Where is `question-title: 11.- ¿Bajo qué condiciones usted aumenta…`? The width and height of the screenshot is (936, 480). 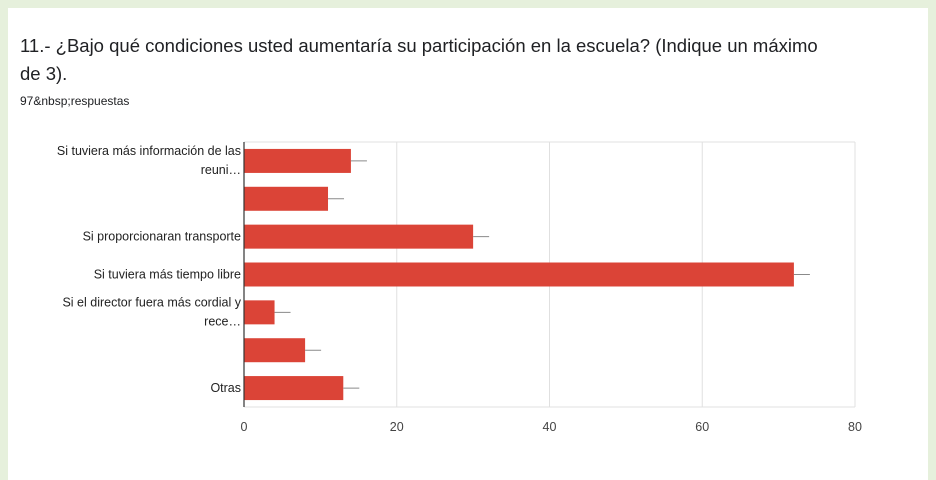 question-title: 11.- ¿Bajo qué condiciones usted aumenta… is located at coordinates (465, 60).